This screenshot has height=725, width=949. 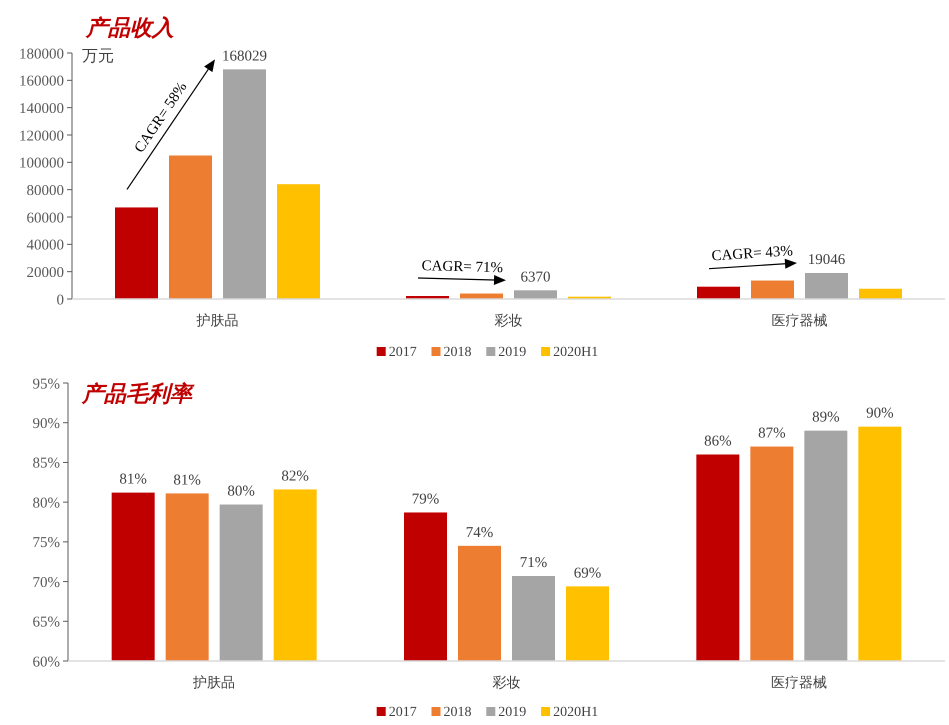 What do you see at coordinates (535, 277) in the screenshot?
I see `data-label: 6370` at bounding box center [535, 277].